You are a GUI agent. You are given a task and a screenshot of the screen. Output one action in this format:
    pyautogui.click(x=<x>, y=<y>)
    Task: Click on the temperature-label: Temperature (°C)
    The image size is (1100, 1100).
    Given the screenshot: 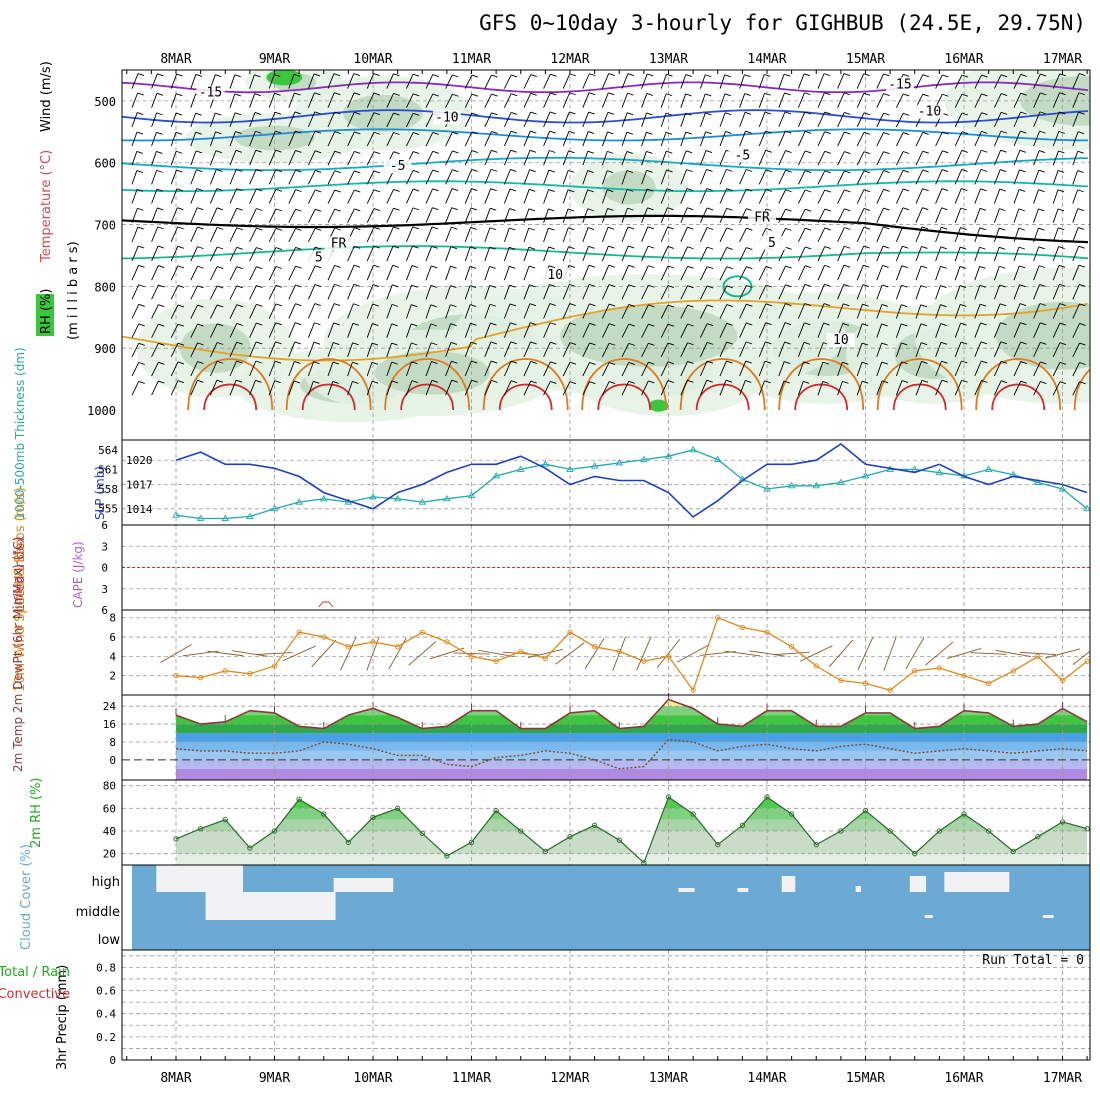 What is the action you would take?
    pyautogui.click(x=46, y=206)
    